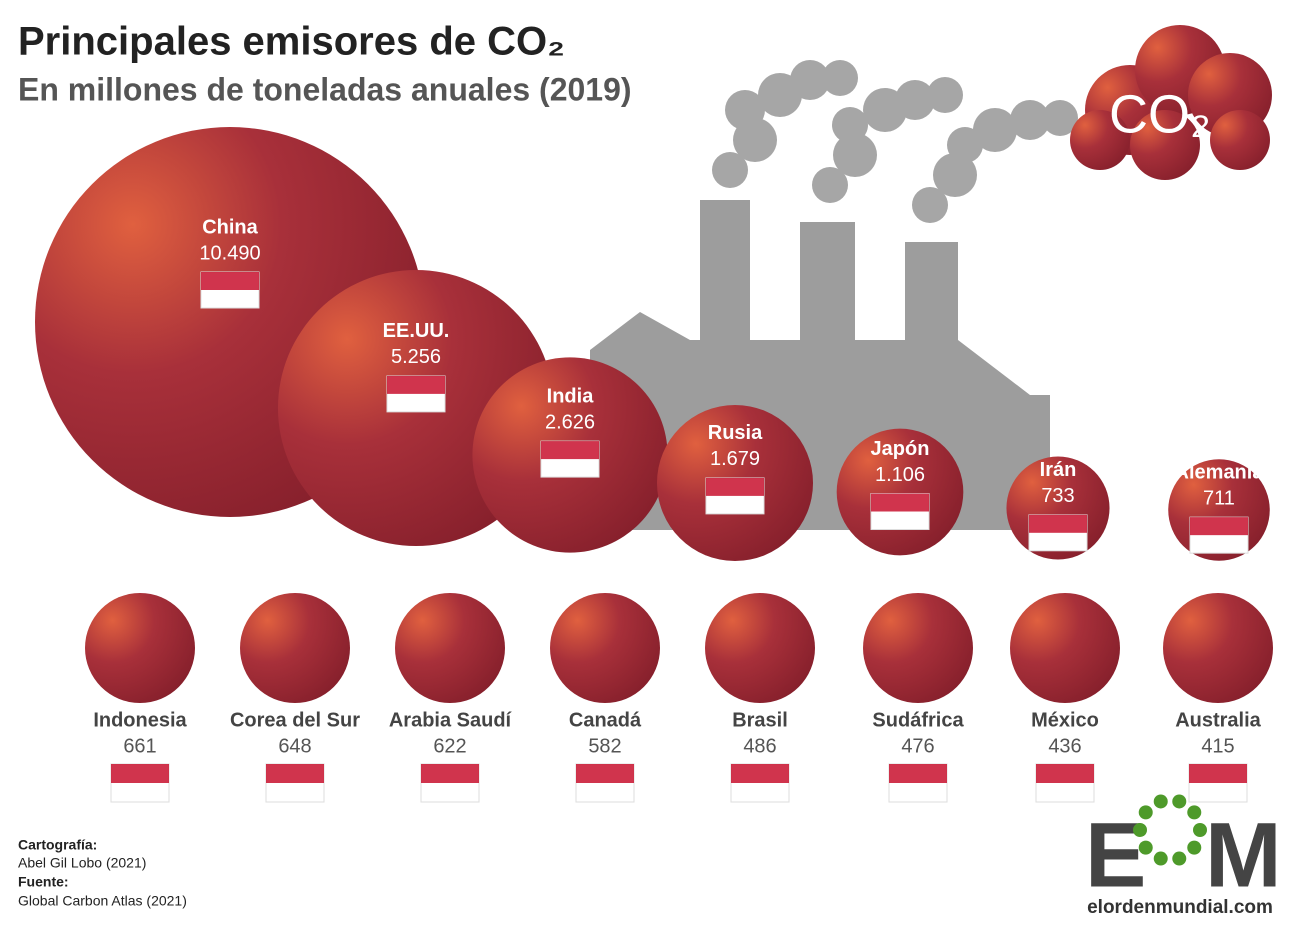  What do you see at coordinates (291, 42) in the screenshot?
I see `title: Principales emisores de CO₂` at bounding box center [291, 42].